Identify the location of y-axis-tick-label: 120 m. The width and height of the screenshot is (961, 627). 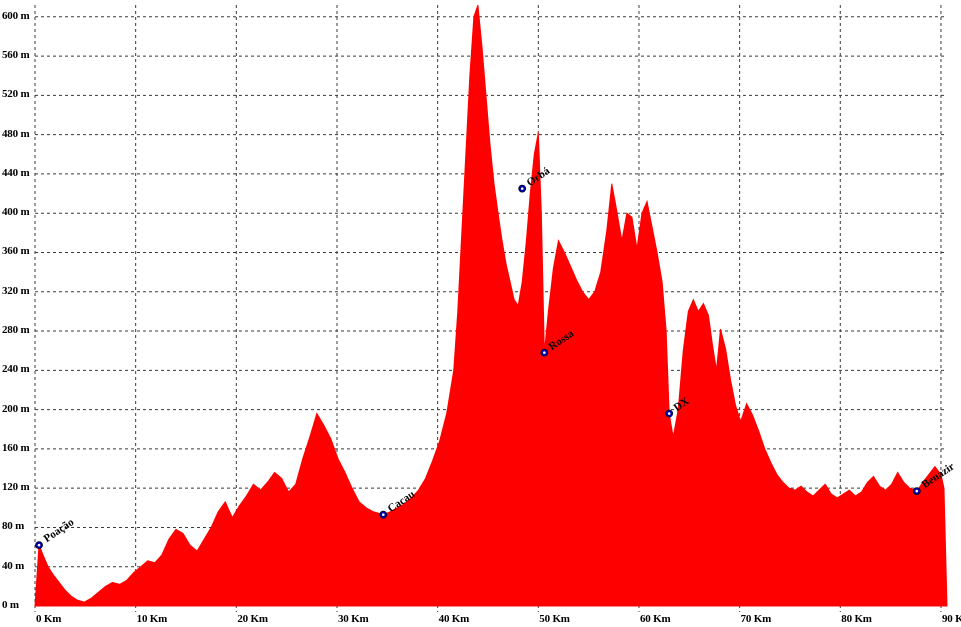
(16, 487).